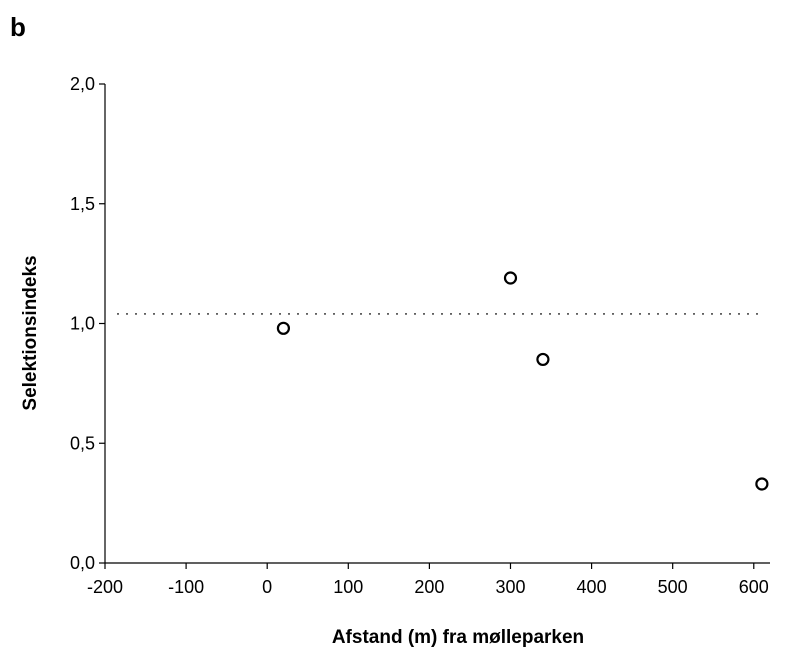 The height and width of the screenshot is (655, 786). Describe the element at coordinates (18, 27) in the screenshot. I see `panel-label: b` at that location.